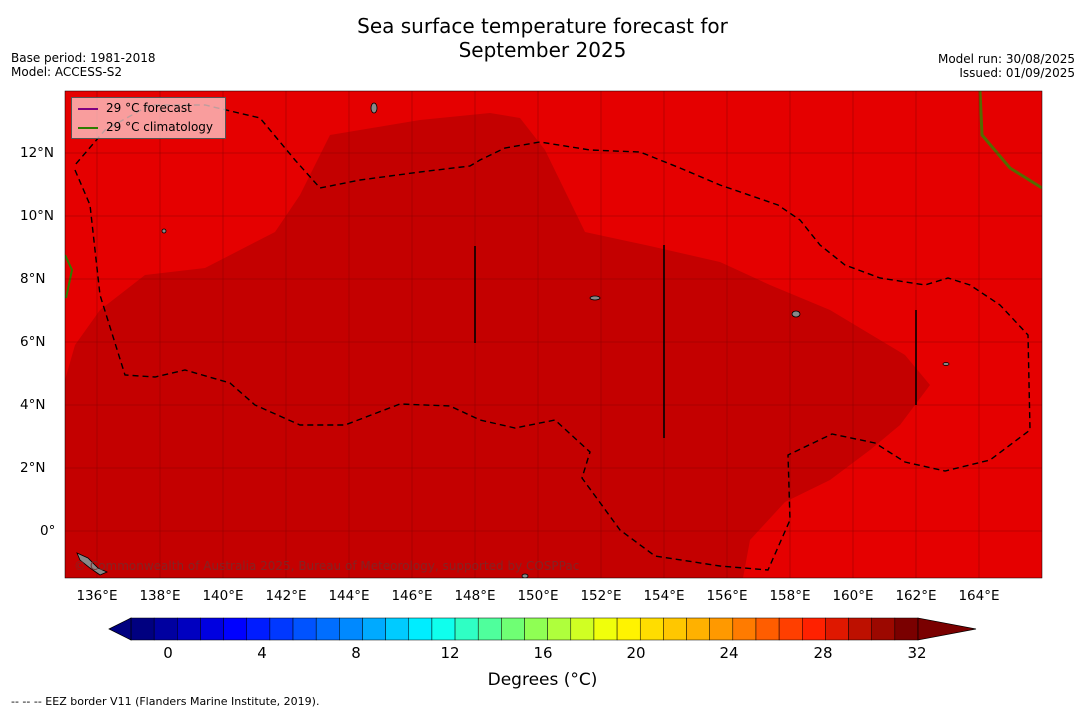 This screenshot has width=1085, height=713. Describe the element at coordinates (149, 108) in the screenshot. I see `legend-forecast-label: 29 °C forecast` at that location.